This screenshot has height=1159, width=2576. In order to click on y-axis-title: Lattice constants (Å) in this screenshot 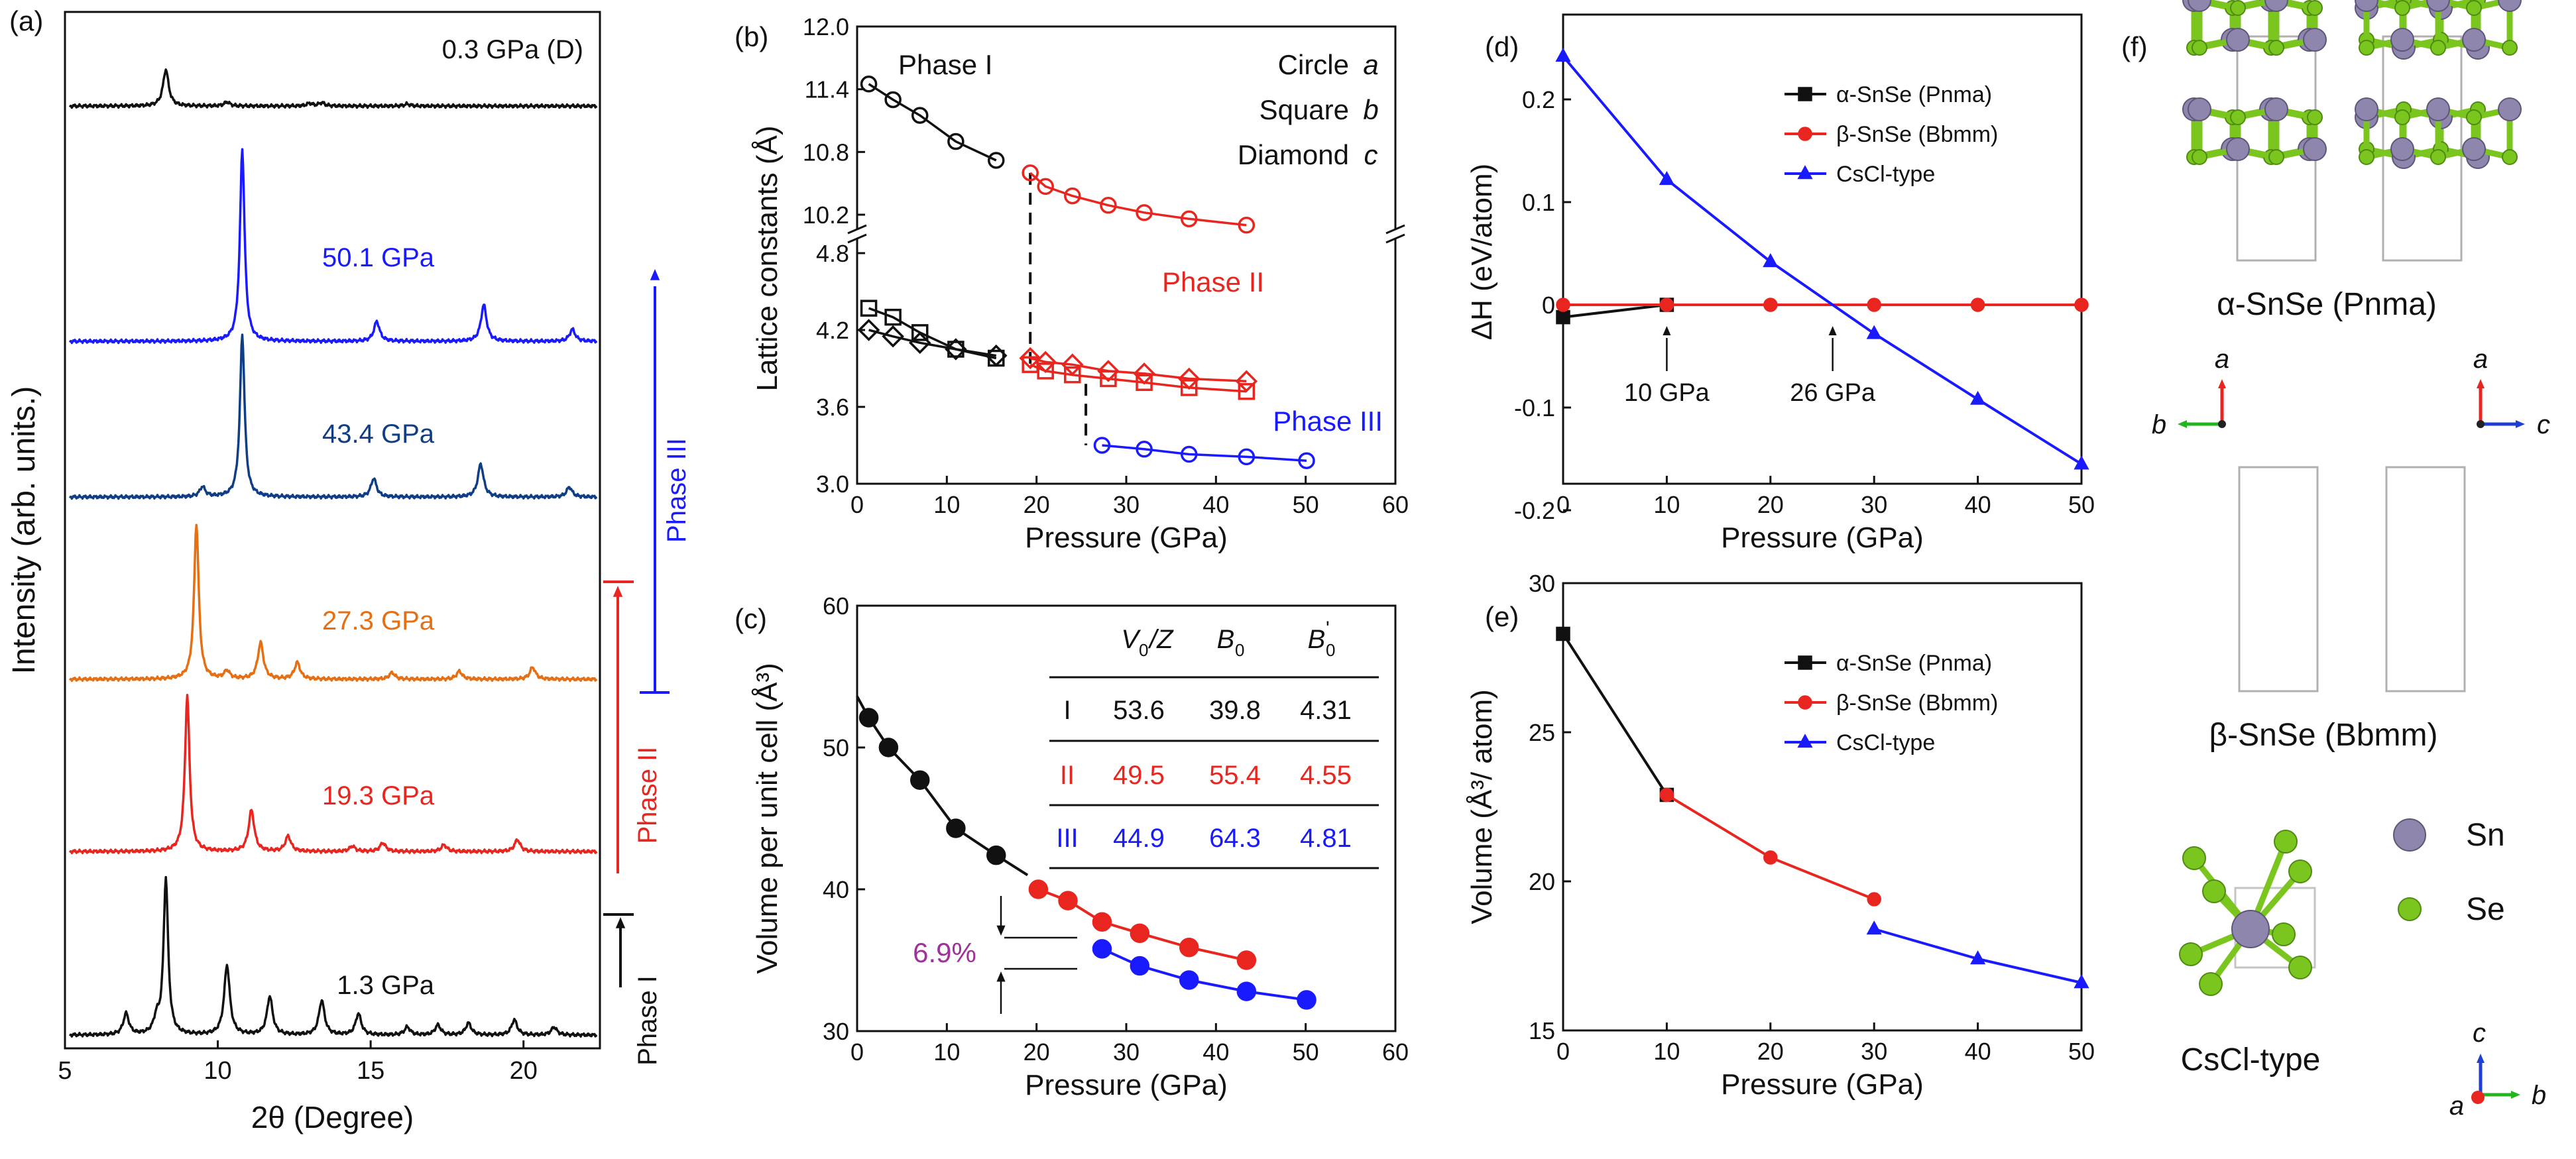, I will do `click(767, 258)`.